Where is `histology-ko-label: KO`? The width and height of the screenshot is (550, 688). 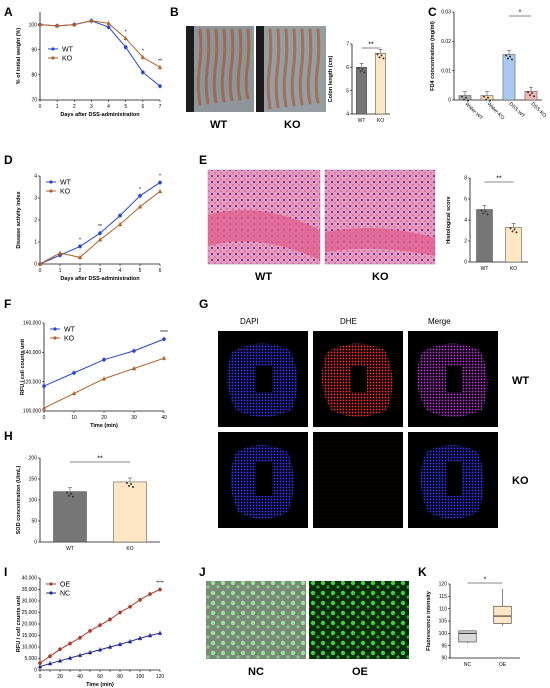 histology-ko-label: KO is located at coordinates (380, 277).